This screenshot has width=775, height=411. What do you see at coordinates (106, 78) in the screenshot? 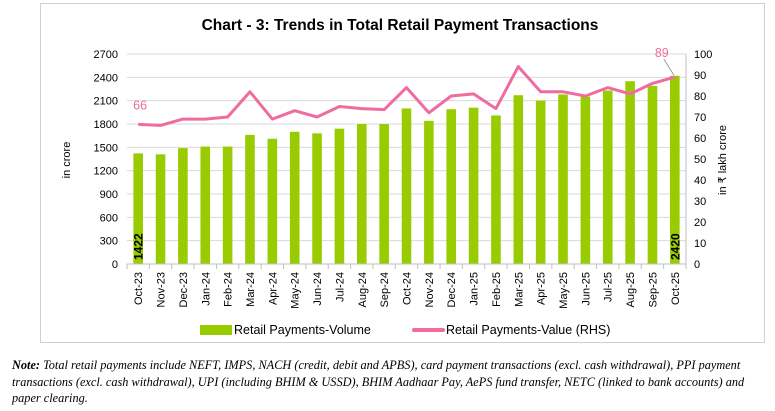
I see `y-tick-label: 2400` at bounding box center [106, 78].